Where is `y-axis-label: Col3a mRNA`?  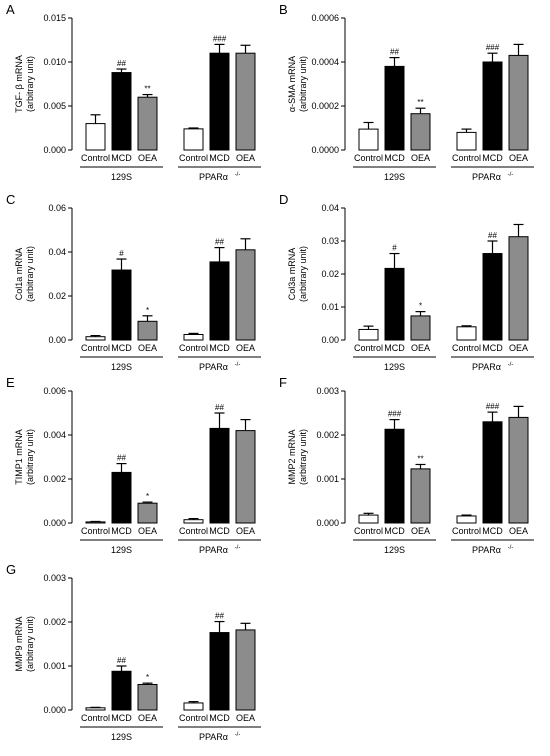 y-axis-label: Col3a mRNA is located at coordinates (292, 274).